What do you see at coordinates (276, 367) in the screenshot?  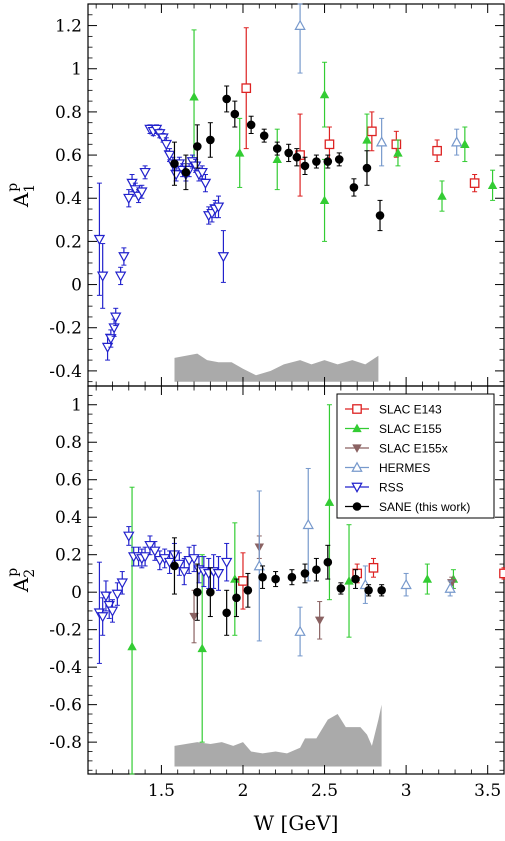 I see `systematic-band` at bounding box center [276, 367].